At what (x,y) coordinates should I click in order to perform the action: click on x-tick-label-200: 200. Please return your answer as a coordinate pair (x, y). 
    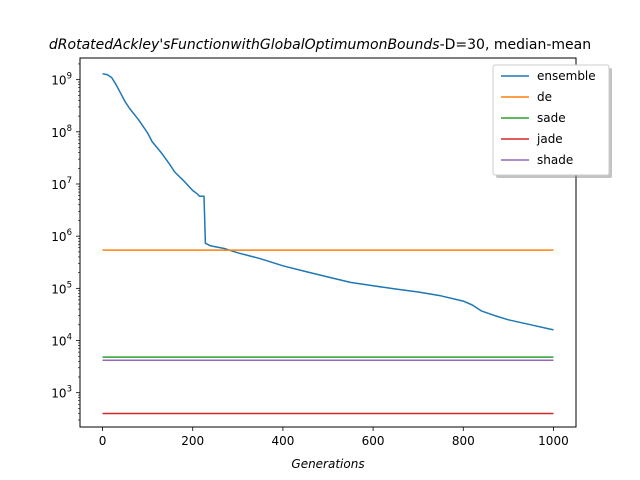
    Looking at the image, I should click on (192, 441).